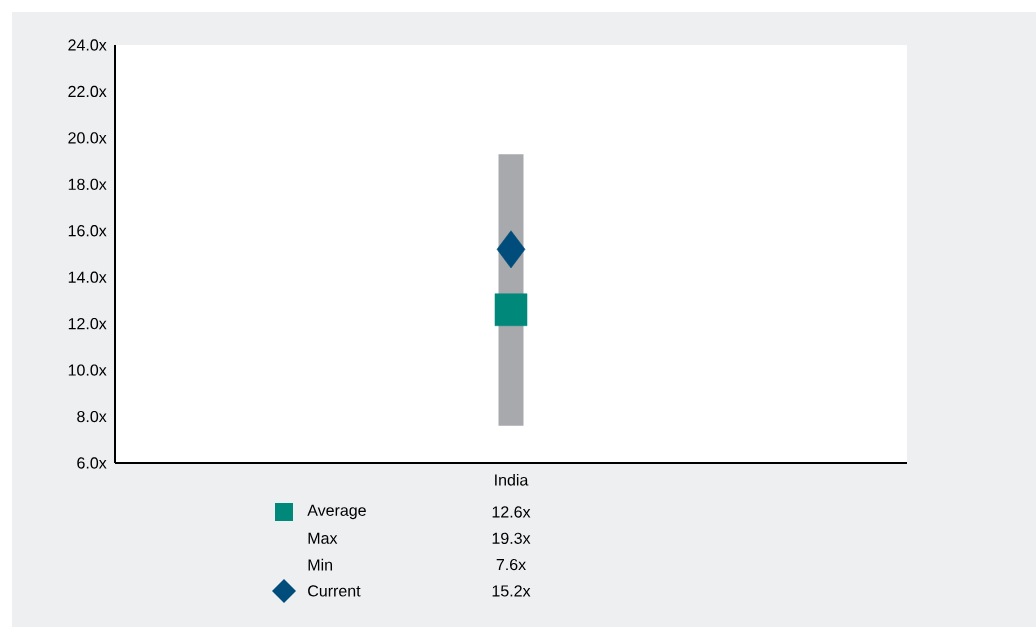  I want to click on y-tick-label: 12.0x, so click(87, 323).